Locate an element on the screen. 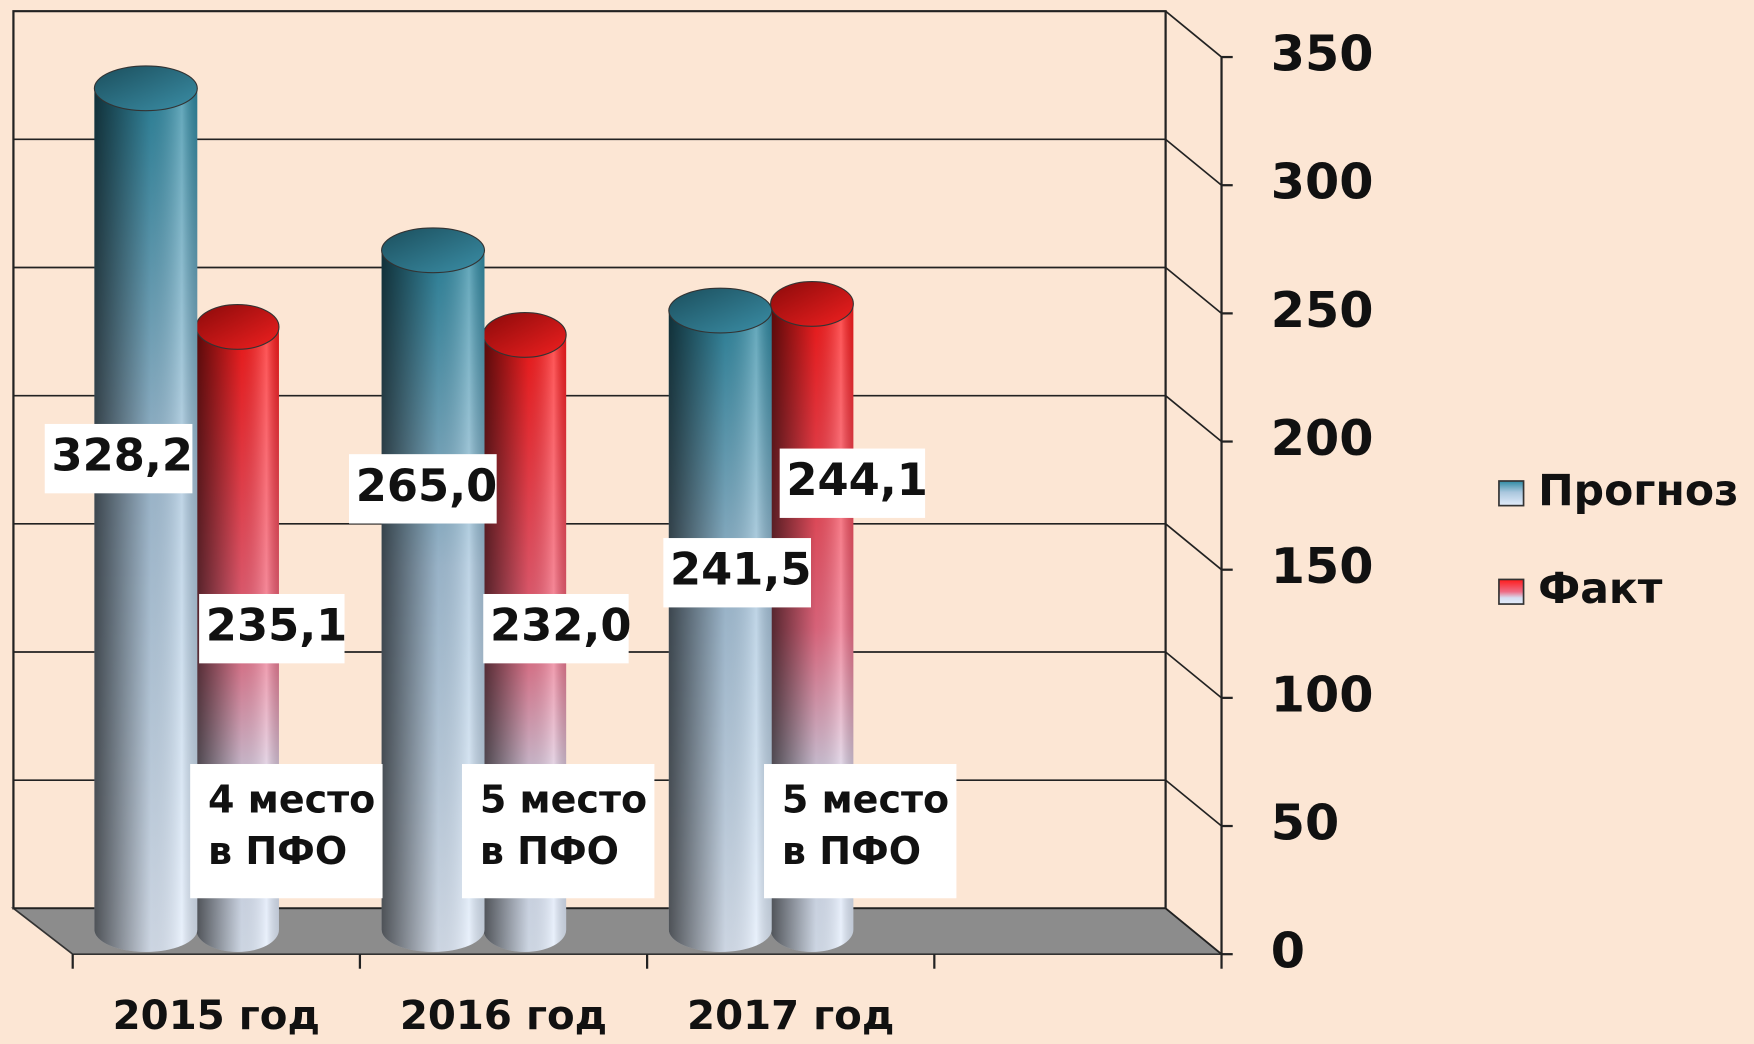 Image resolution: width=1754 pixels, height=1044 pixels. annotation: 4 место is located at coordinates (291, 800).